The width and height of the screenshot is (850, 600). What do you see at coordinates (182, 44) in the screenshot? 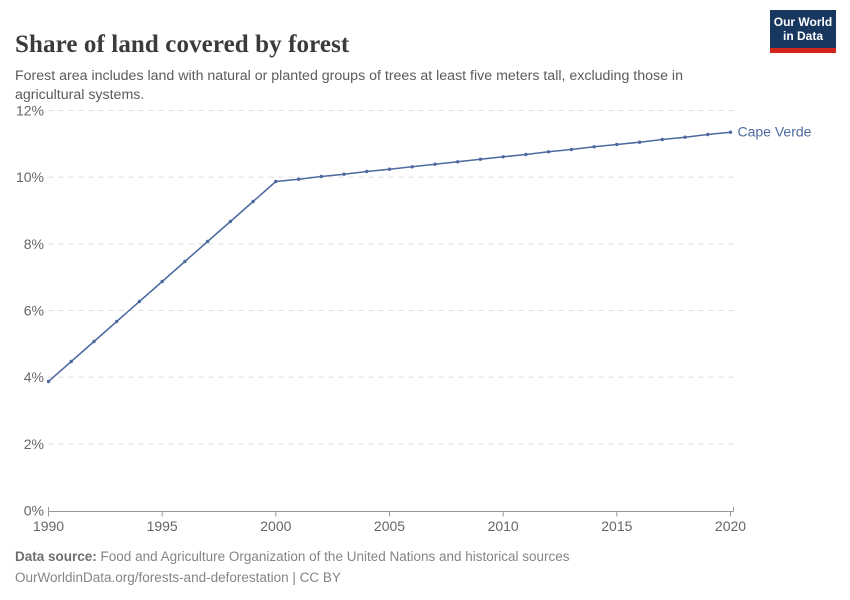
I see `chart-title: Share of land covered by forest` at bounding box center [182, 44].